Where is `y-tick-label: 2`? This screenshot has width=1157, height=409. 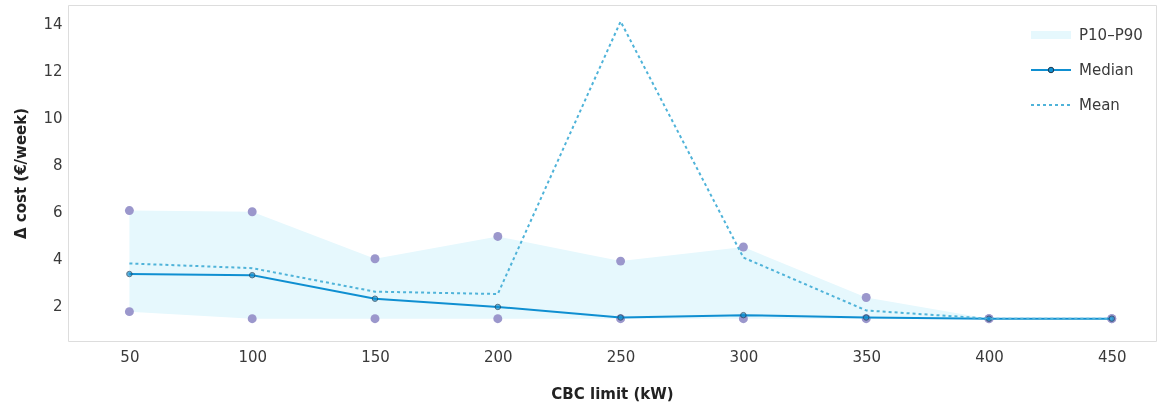 y-tick-label: 2 is located at coordinates (57, 306).